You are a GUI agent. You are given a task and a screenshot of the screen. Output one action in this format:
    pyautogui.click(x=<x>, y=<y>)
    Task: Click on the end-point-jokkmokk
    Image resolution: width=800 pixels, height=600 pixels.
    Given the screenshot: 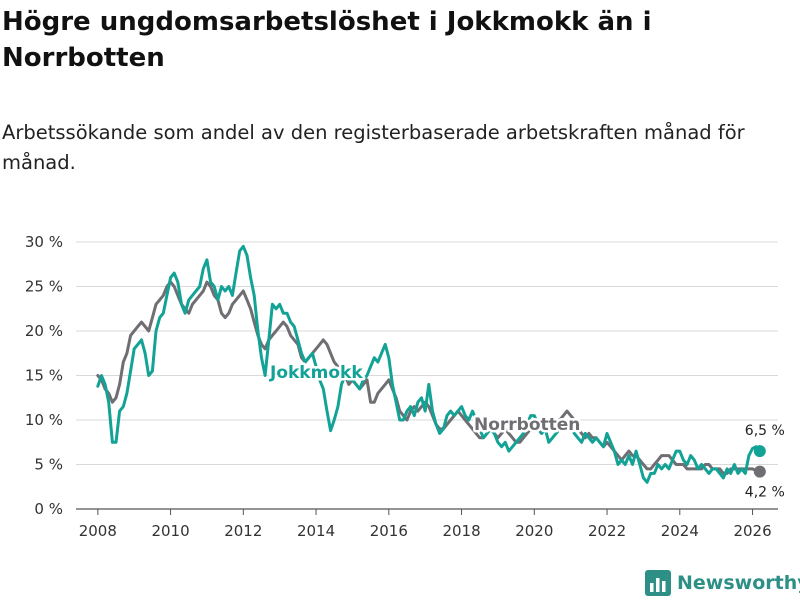 What is the action you would take?
    pyautogui.click(x=759, y=451)
    